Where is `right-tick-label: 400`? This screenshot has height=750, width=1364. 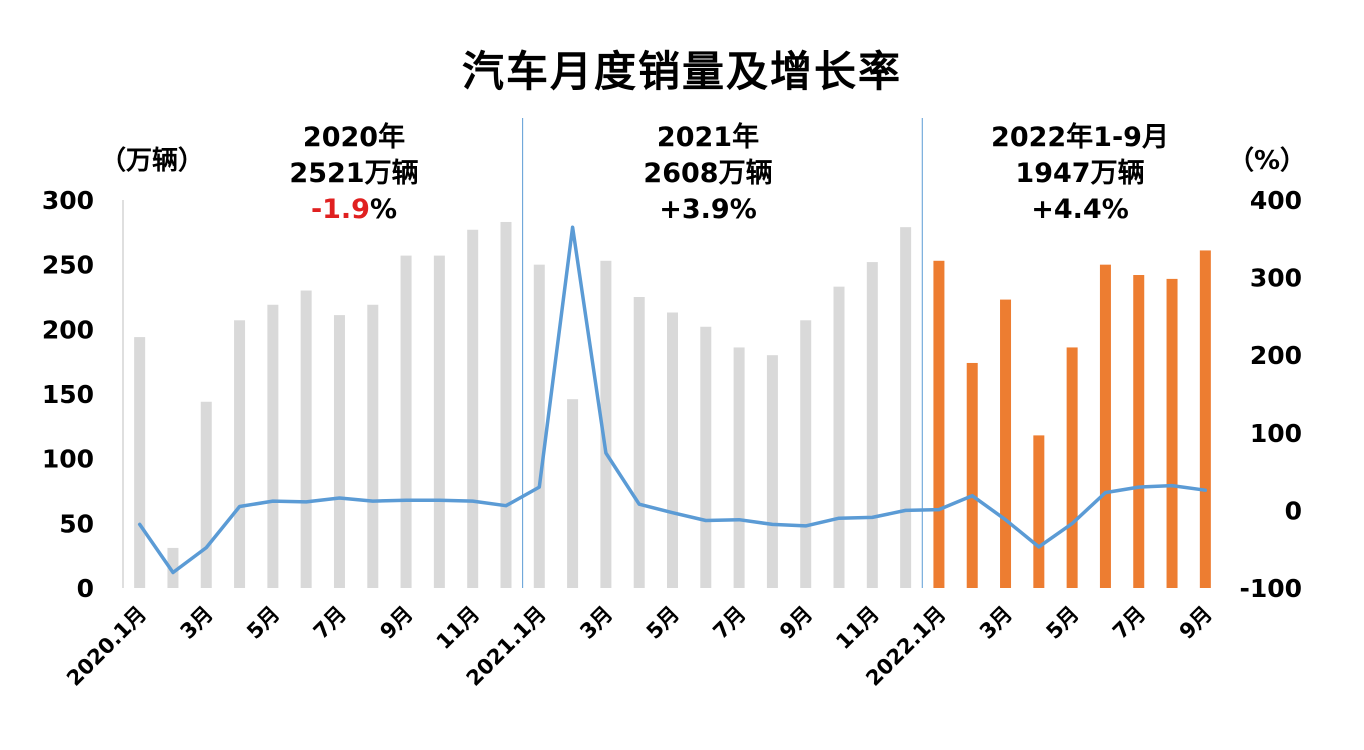
right-tick-label: 400 is located at coordinates (1276, 200).